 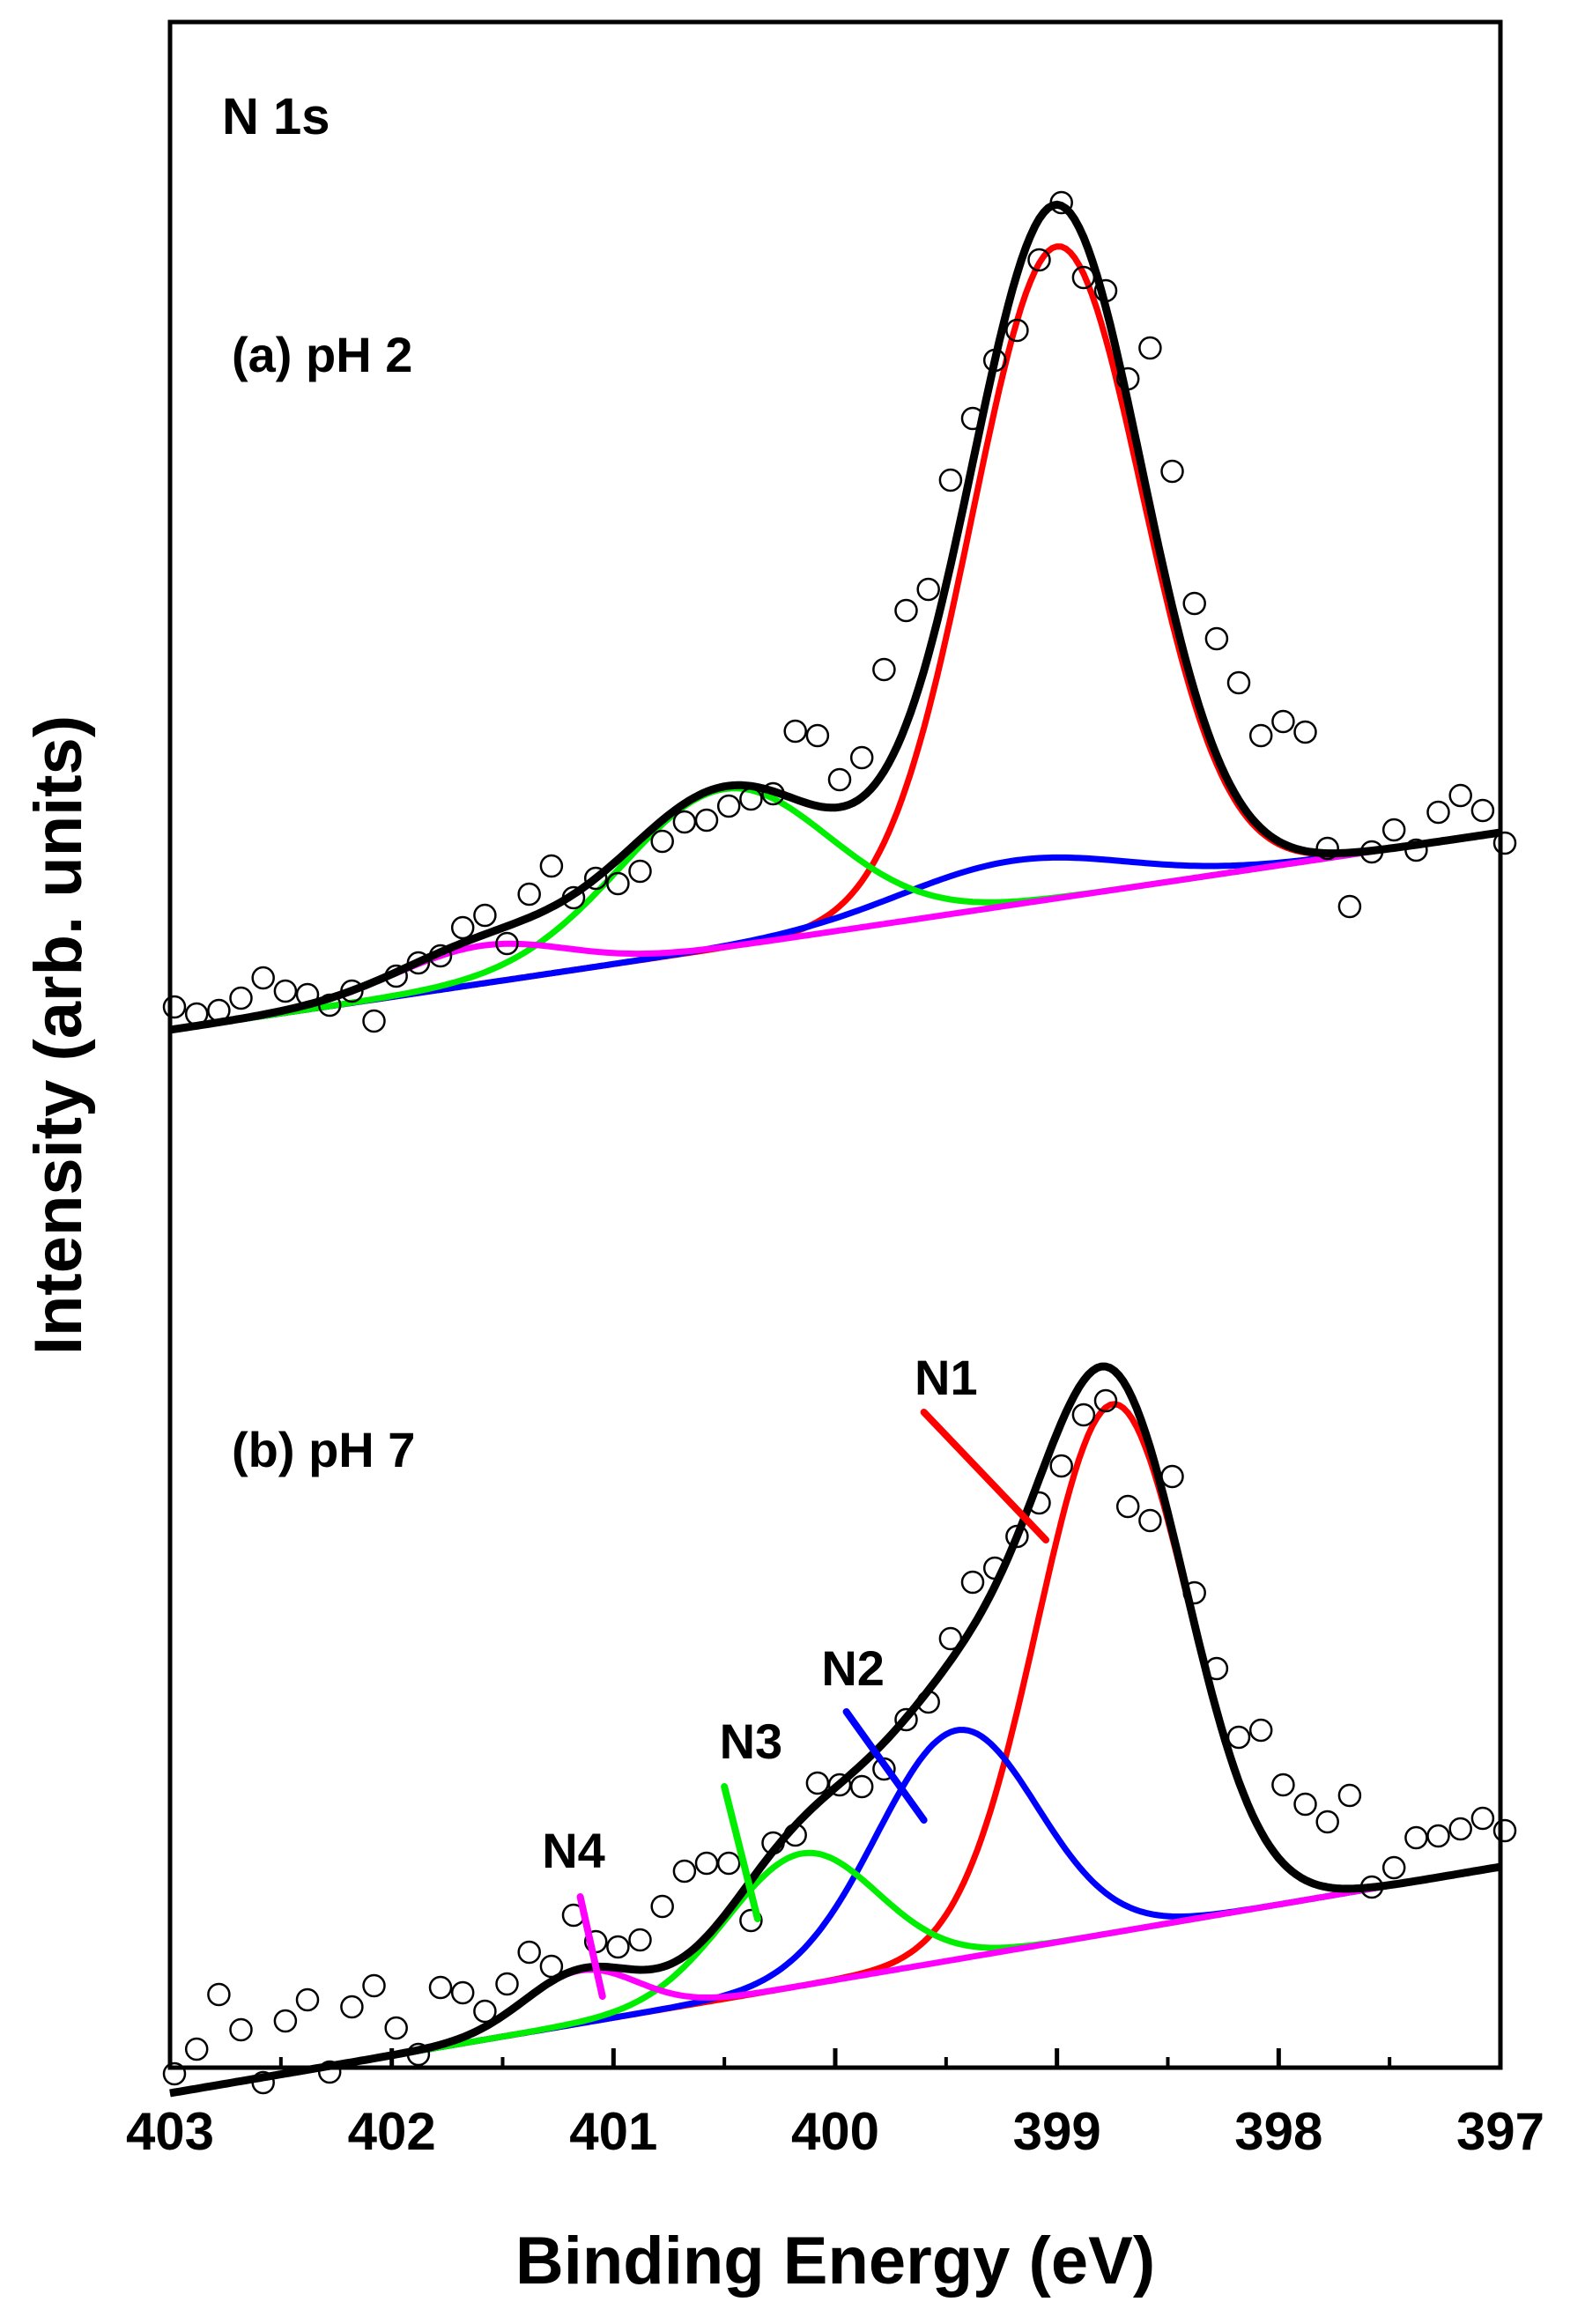 What do you see at coordinates (835, 2131) in the screenshot?
I see `x-tick-label: 400` at bounding box center [835, 2131].